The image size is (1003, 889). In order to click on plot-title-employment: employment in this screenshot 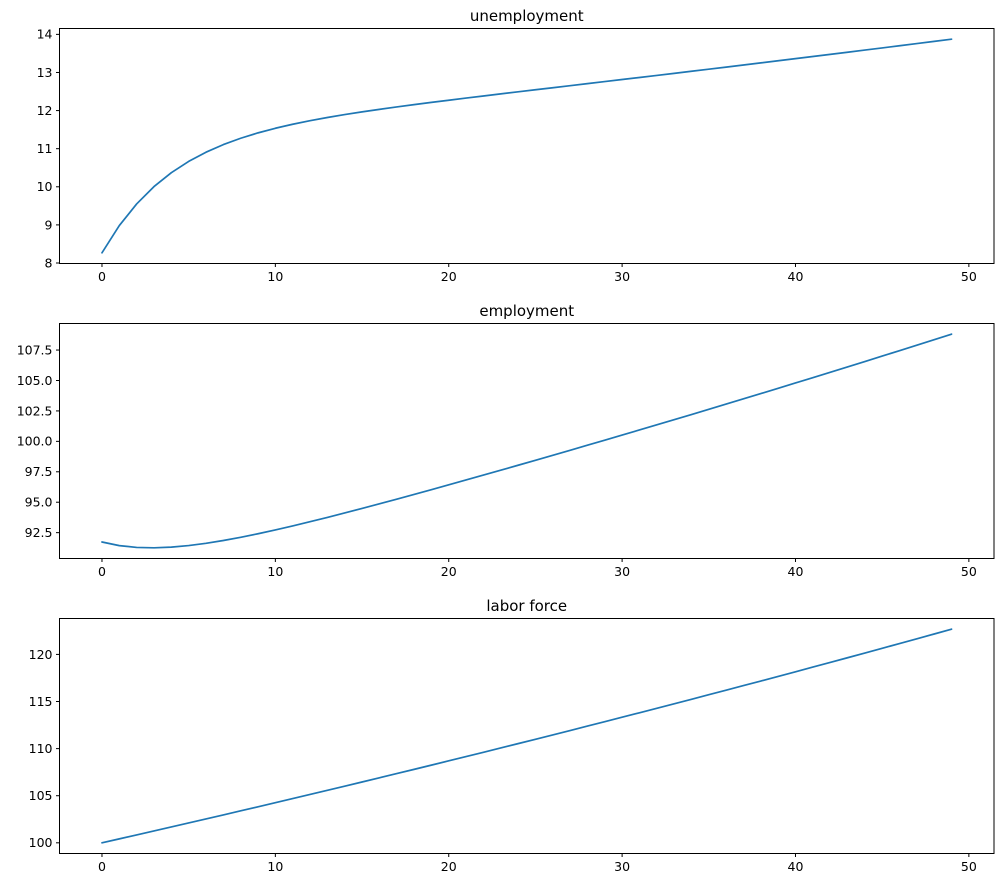, I will do `click(527, 311)`.